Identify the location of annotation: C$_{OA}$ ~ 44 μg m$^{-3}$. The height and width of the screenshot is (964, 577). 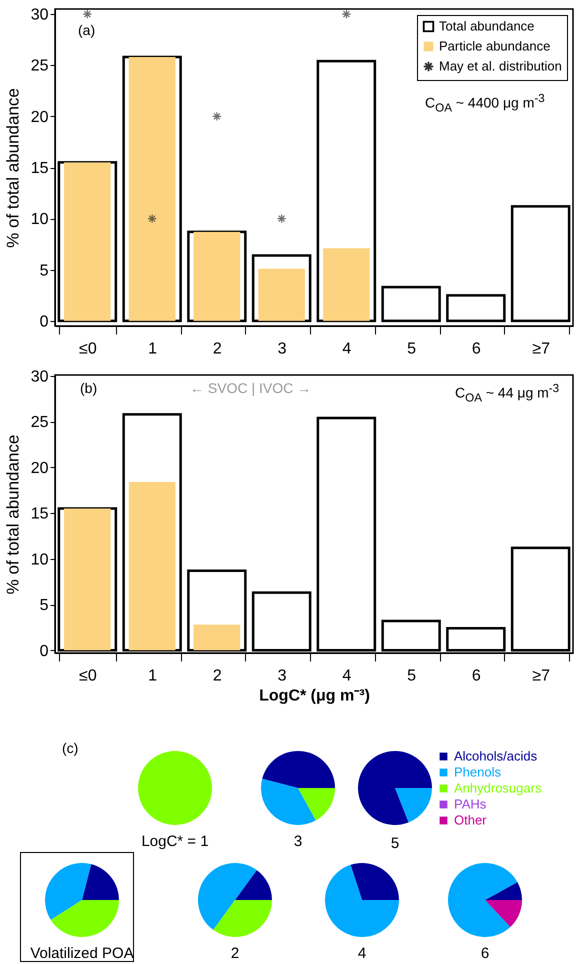
(507, 393).